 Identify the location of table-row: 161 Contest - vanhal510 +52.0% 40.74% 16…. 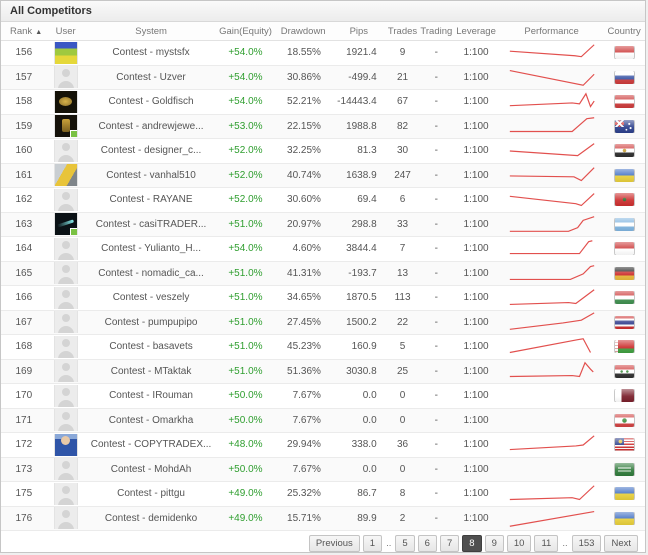
(323, 175).